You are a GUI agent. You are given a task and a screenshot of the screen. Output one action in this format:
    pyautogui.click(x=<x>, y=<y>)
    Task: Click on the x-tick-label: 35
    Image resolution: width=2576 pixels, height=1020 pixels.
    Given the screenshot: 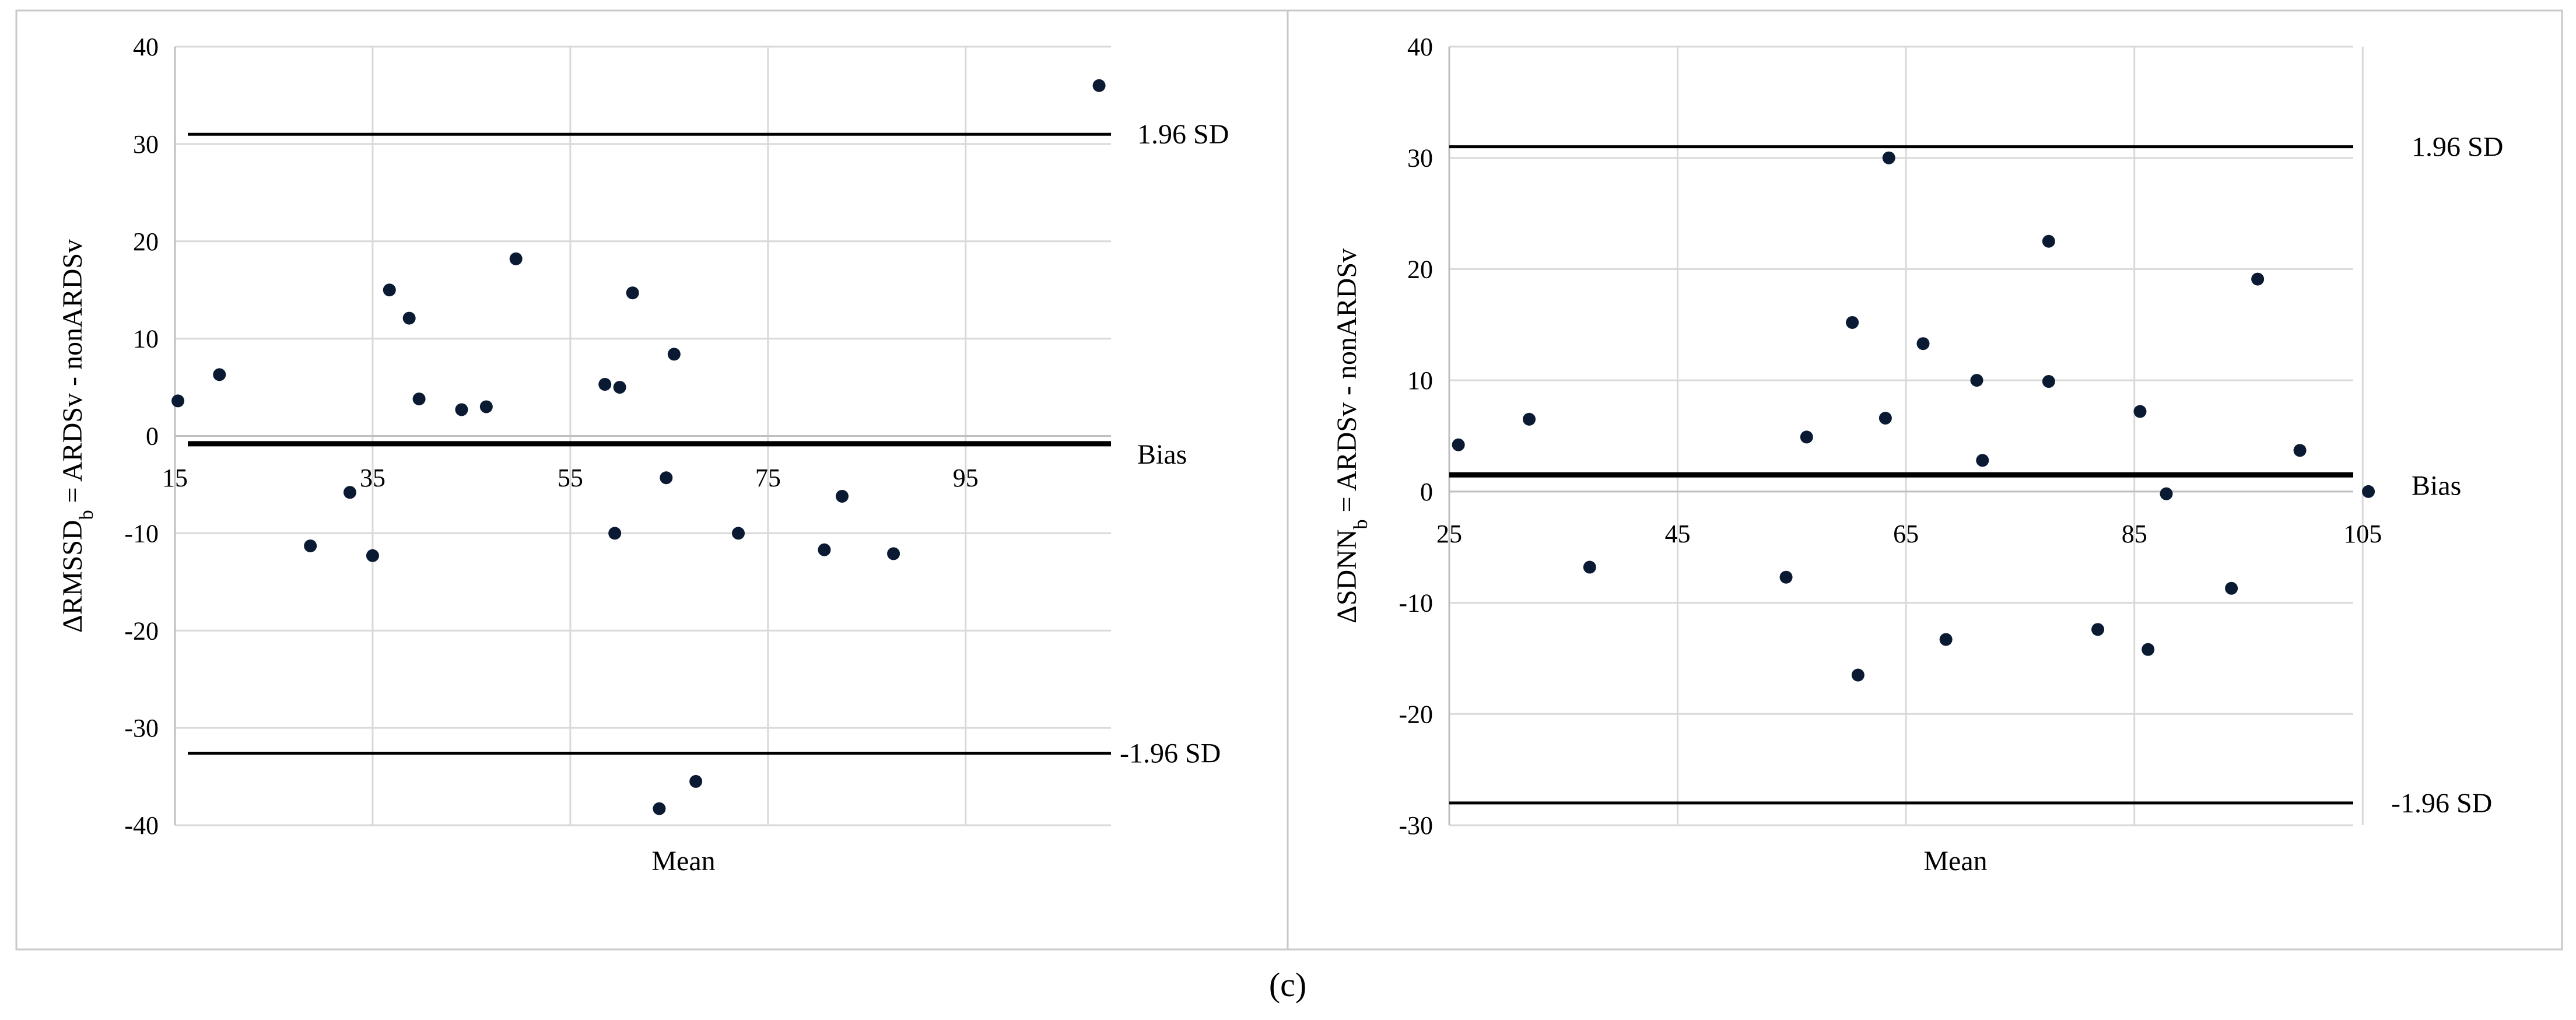 What is the action you would take?
    pyautogui.click(x=372, y=478)
    